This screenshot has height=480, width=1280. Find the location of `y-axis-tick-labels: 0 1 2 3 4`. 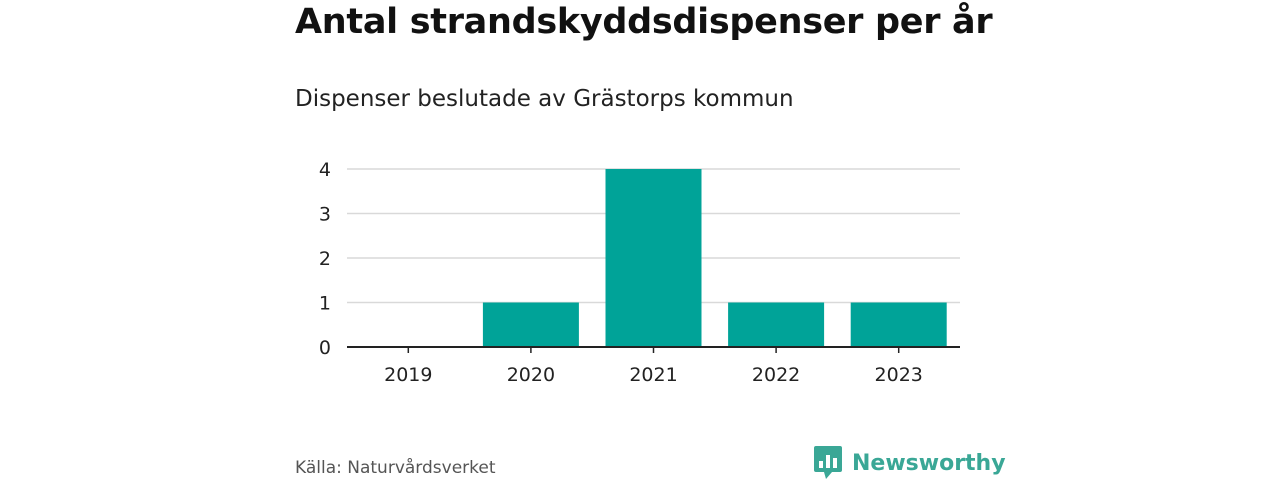

y-axis-tick-labels: 0 1 2 3 4 is located at coordinates (325, 259).